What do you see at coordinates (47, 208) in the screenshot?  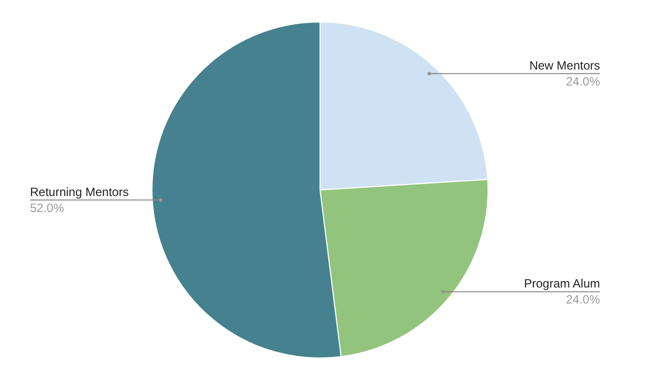 I see `data-label: 52.0%` at bounding box center [47, 208].